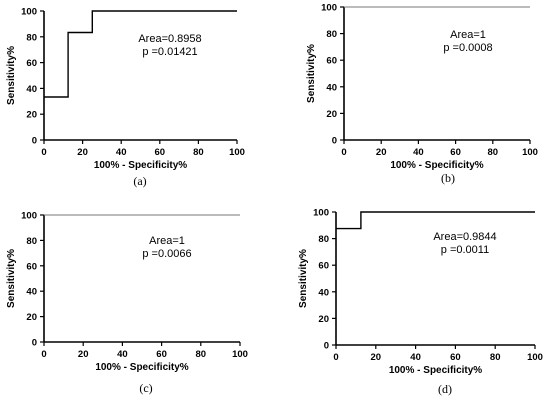 The height and width of the screenshot is (403, 550). Describe the element at coordinates (464, 237) in the screenshot. I see `auc-annotation: Area=0.9844` at that location.